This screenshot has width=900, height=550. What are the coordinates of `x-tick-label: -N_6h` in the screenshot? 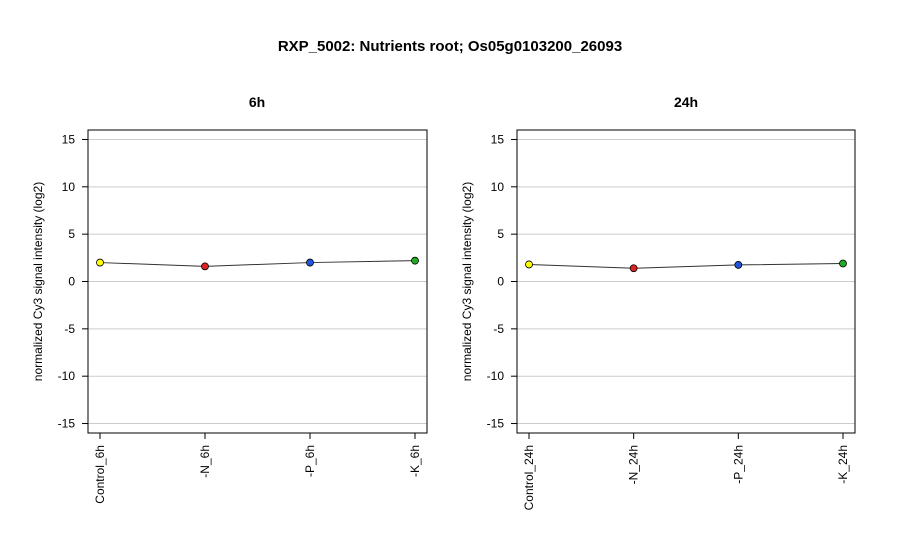 It's located at (205, 461).